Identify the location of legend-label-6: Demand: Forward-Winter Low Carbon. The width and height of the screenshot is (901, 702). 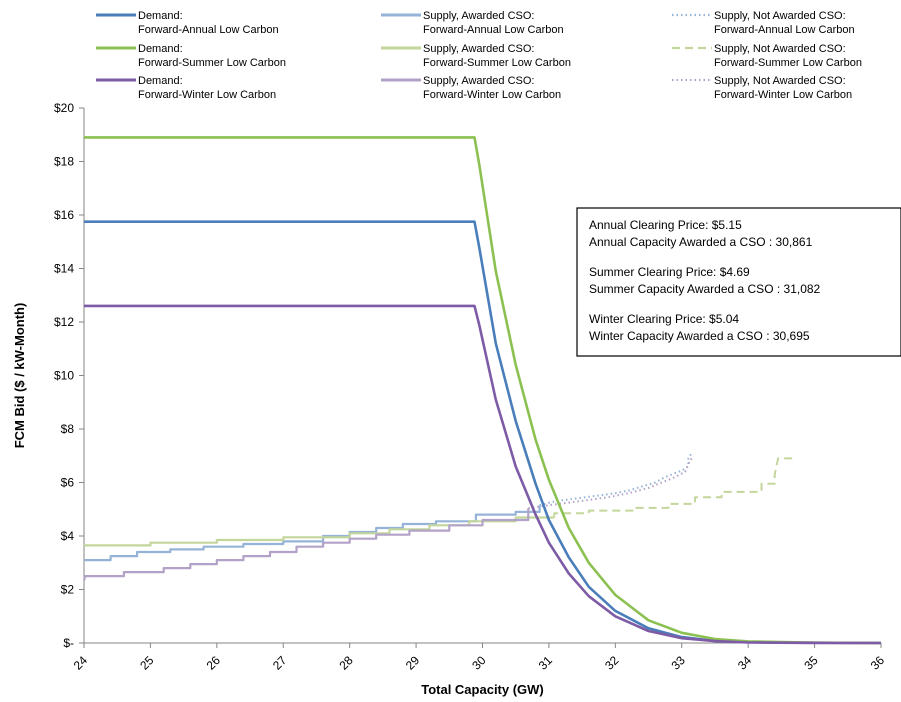
(207, 88).